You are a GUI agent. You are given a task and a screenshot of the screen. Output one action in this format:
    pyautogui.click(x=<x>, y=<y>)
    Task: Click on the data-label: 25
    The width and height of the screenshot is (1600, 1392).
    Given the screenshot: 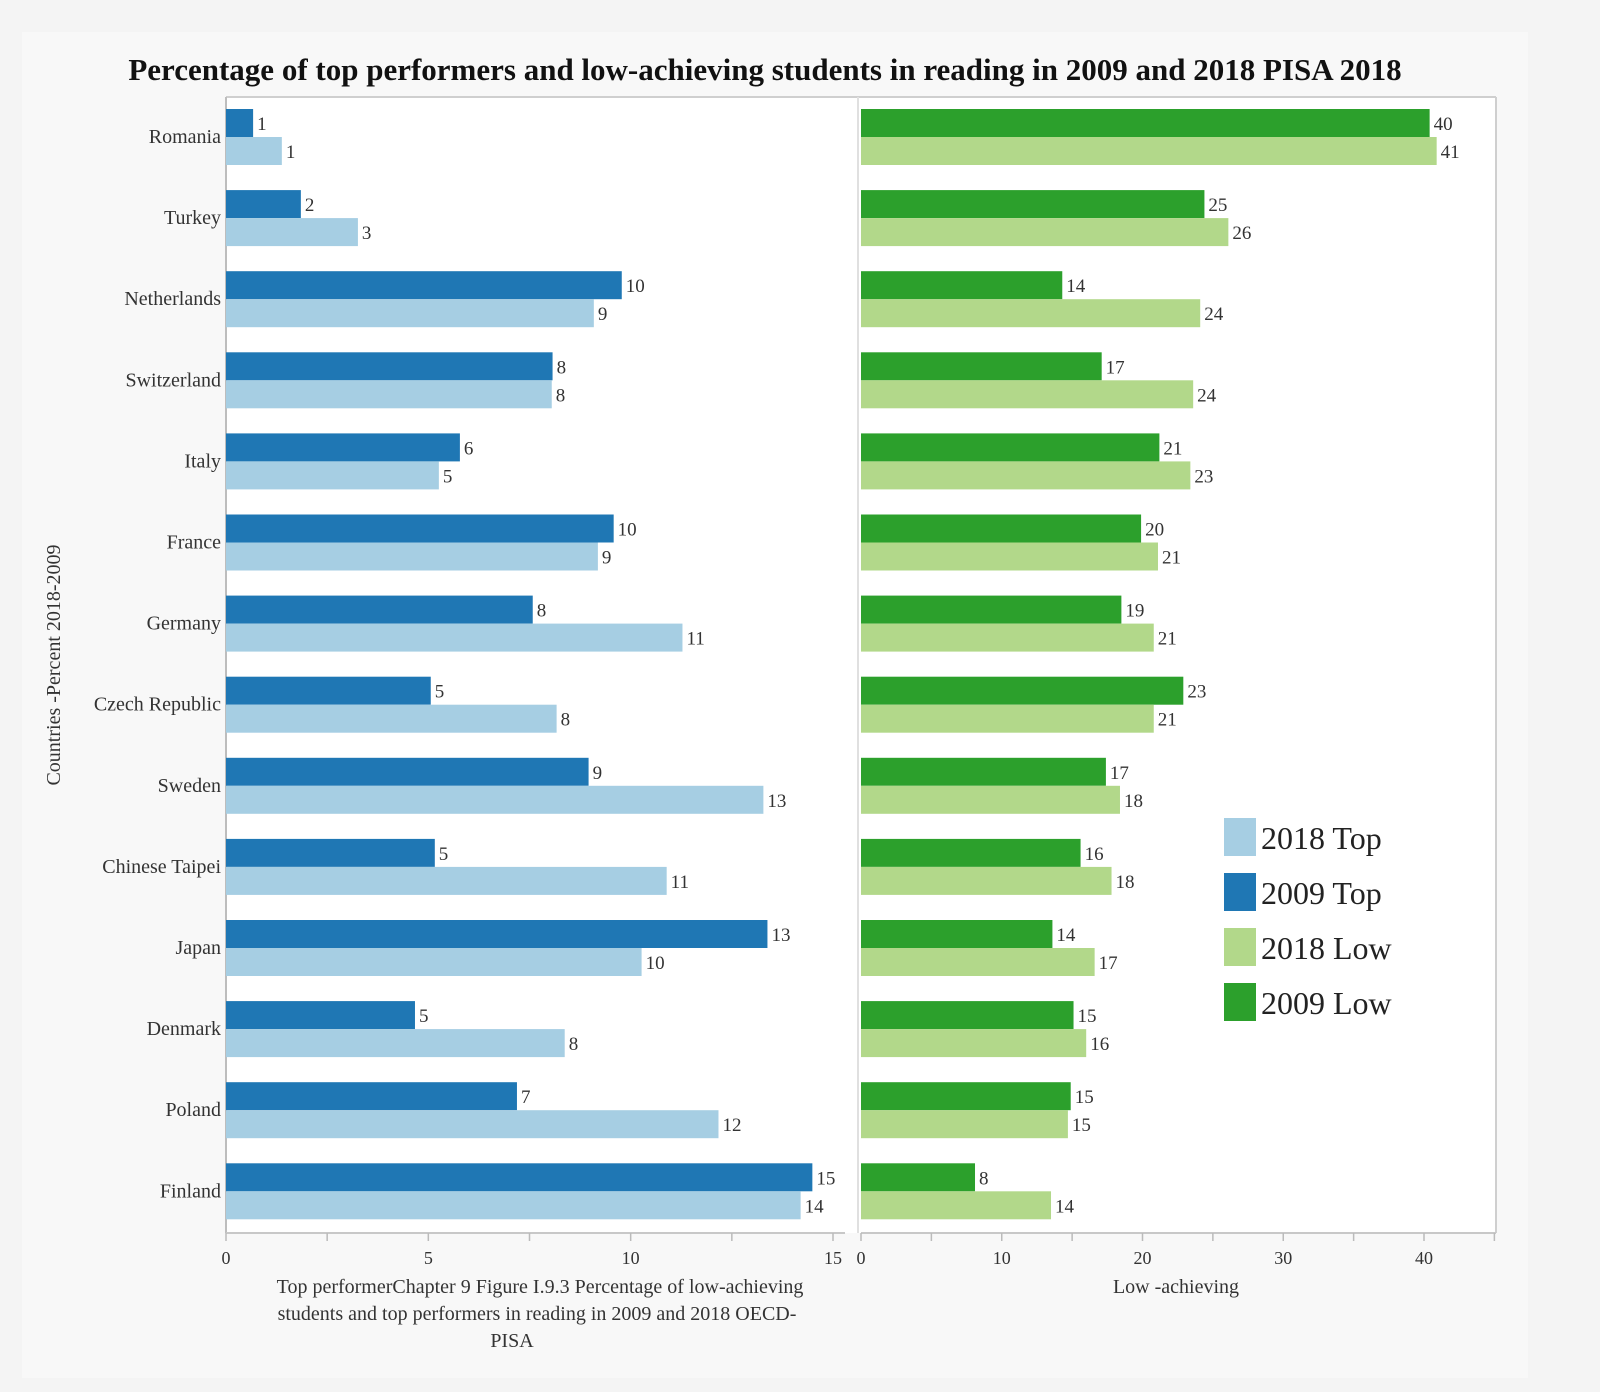 What is the action you would take?
    pyautogui.click(x=1217, y=205)
    